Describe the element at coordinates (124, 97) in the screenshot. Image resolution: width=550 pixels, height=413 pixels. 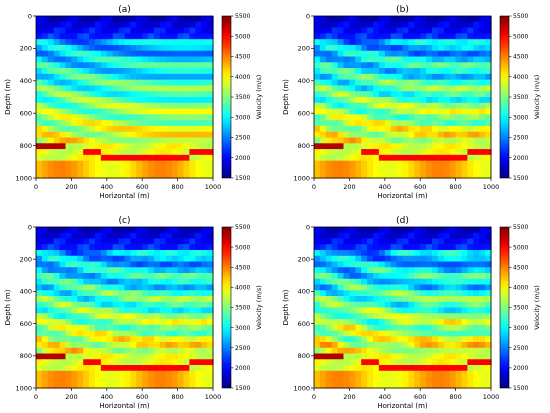
I see `axes-frame` at that location.